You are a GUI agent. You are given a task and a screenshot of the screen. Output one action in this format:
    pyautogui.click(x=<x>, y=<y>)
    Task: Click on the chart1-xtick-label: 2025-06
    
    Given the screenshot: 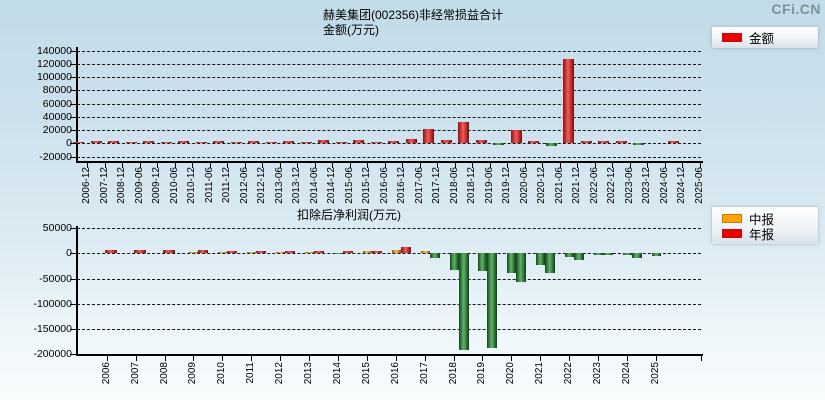 What is the action you would take?
    pyautogui.click(x=699, y=185)
    